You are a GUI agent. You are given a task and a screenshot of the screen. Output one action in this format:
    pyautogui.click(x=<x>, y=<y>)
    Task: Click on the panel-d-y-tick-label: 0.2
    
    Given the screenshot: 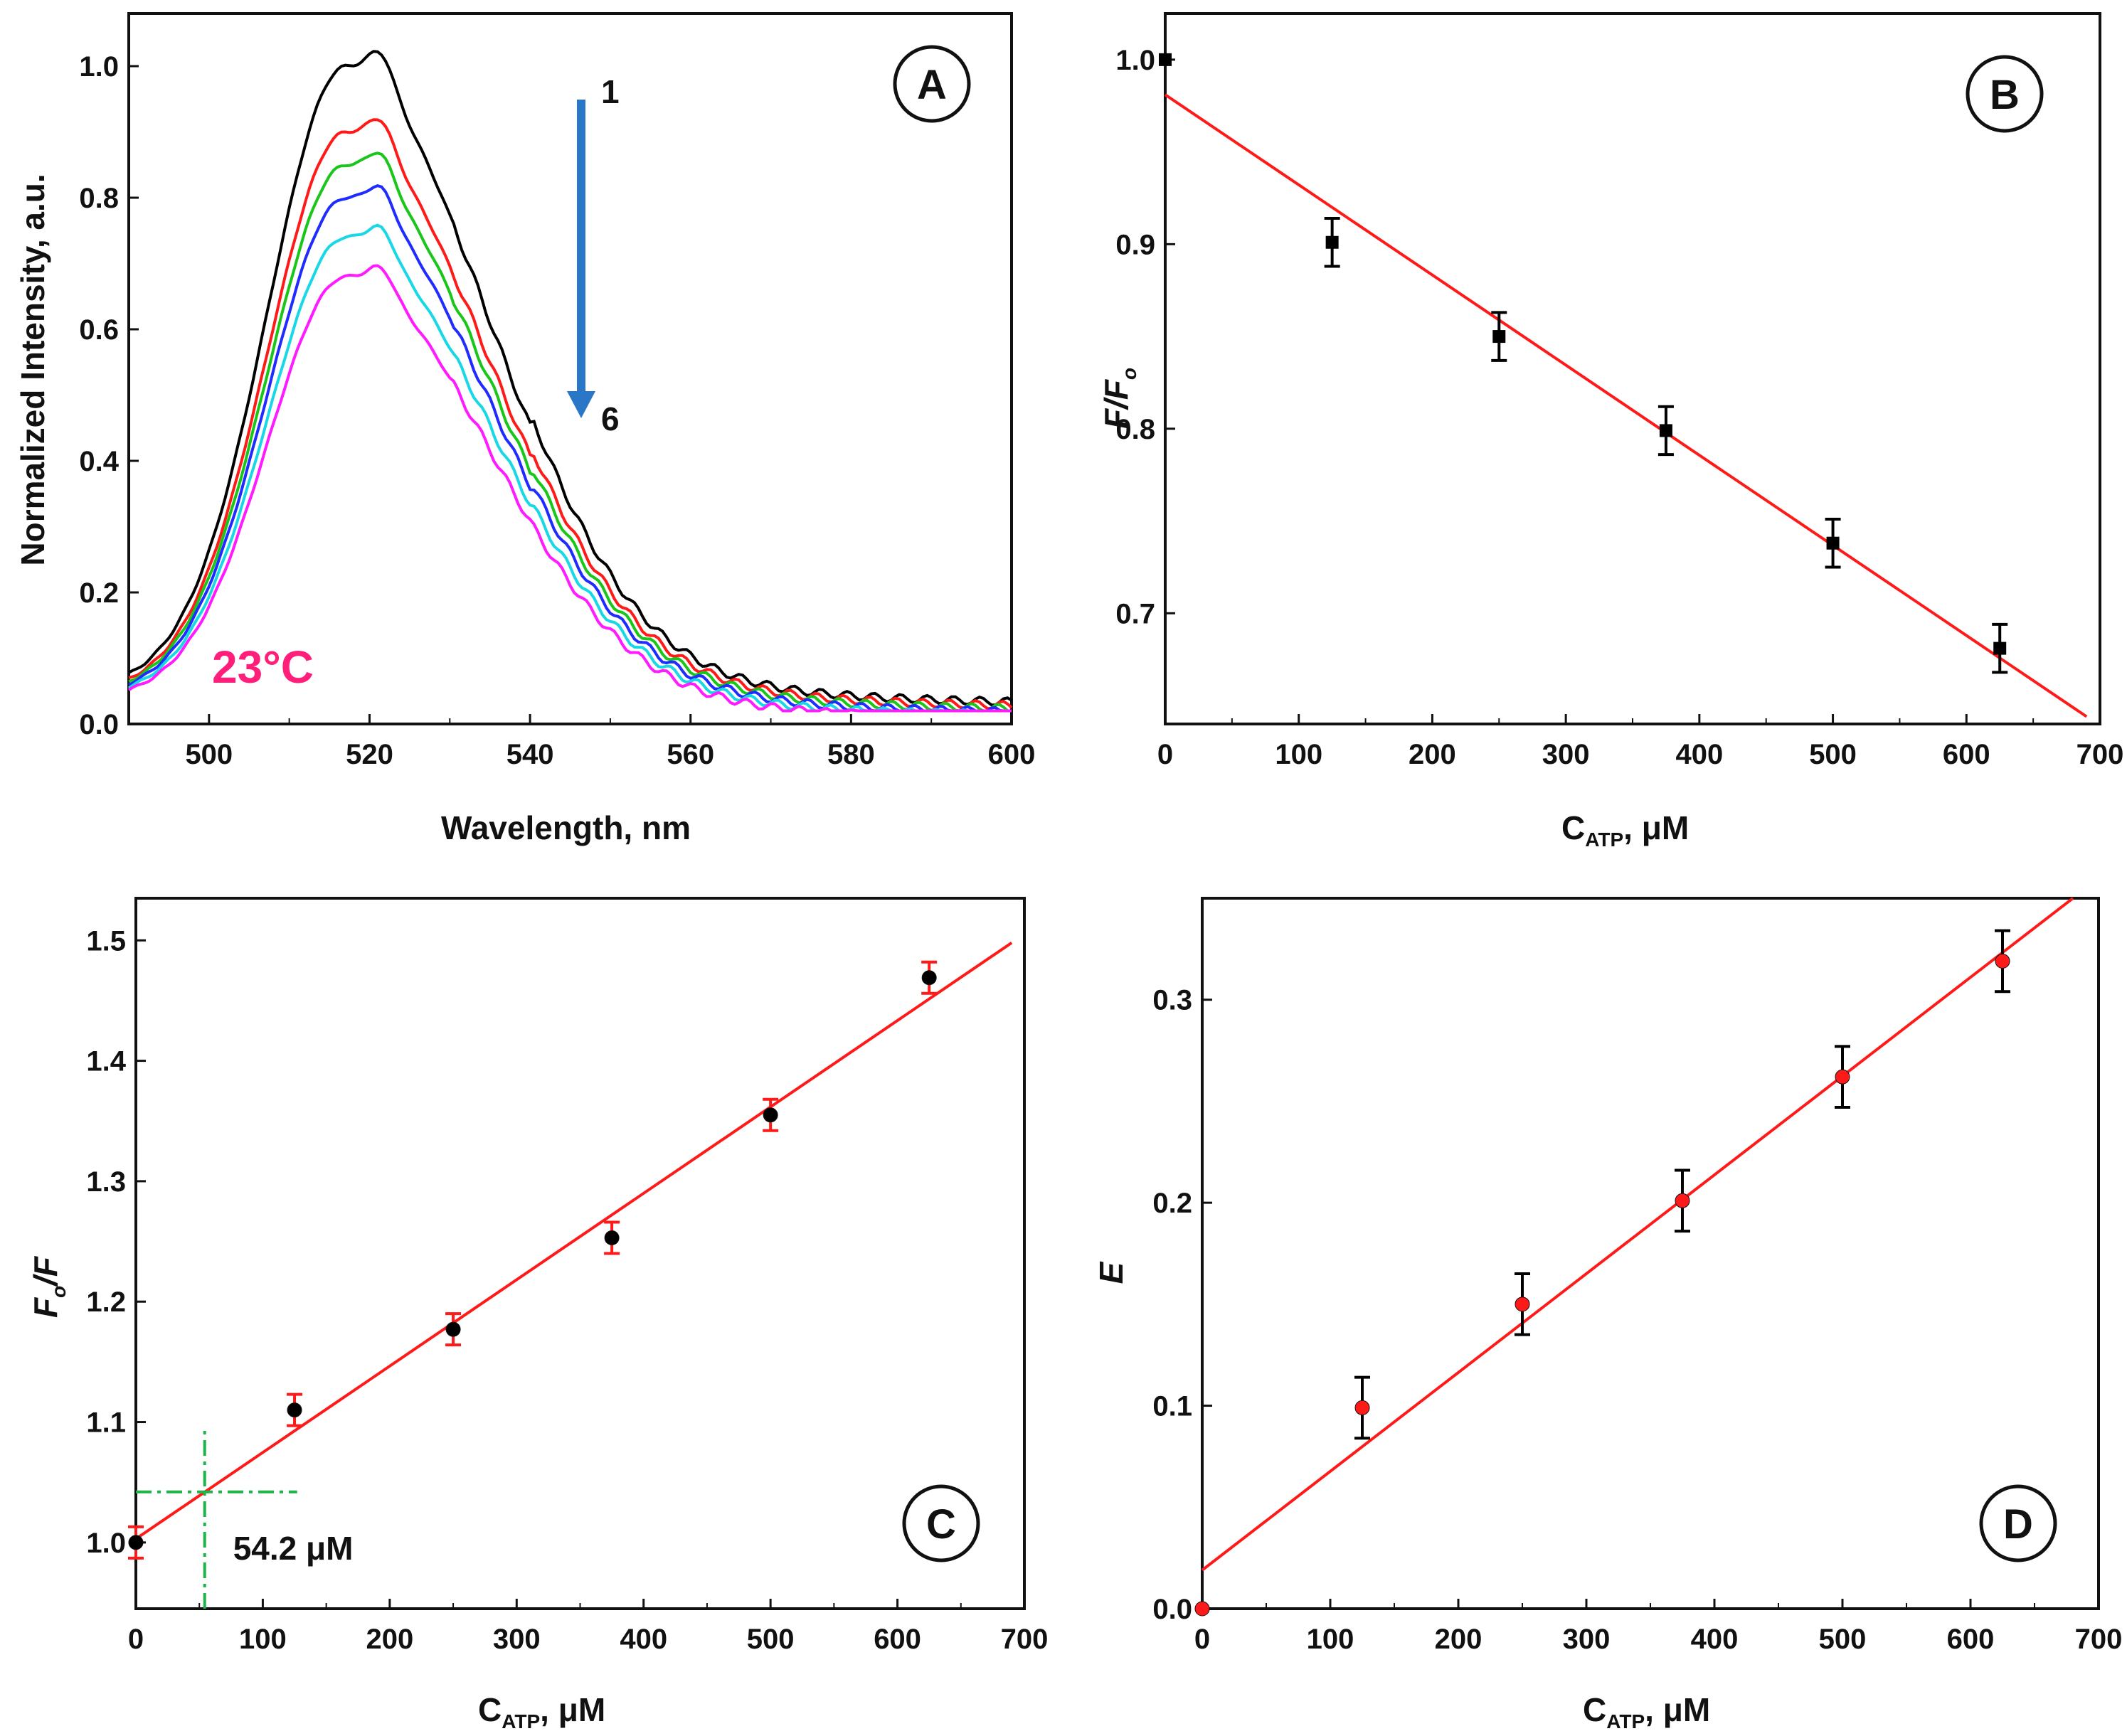 What is the action you would take?
    pyautogui.click(x=1172, y=1203)
    